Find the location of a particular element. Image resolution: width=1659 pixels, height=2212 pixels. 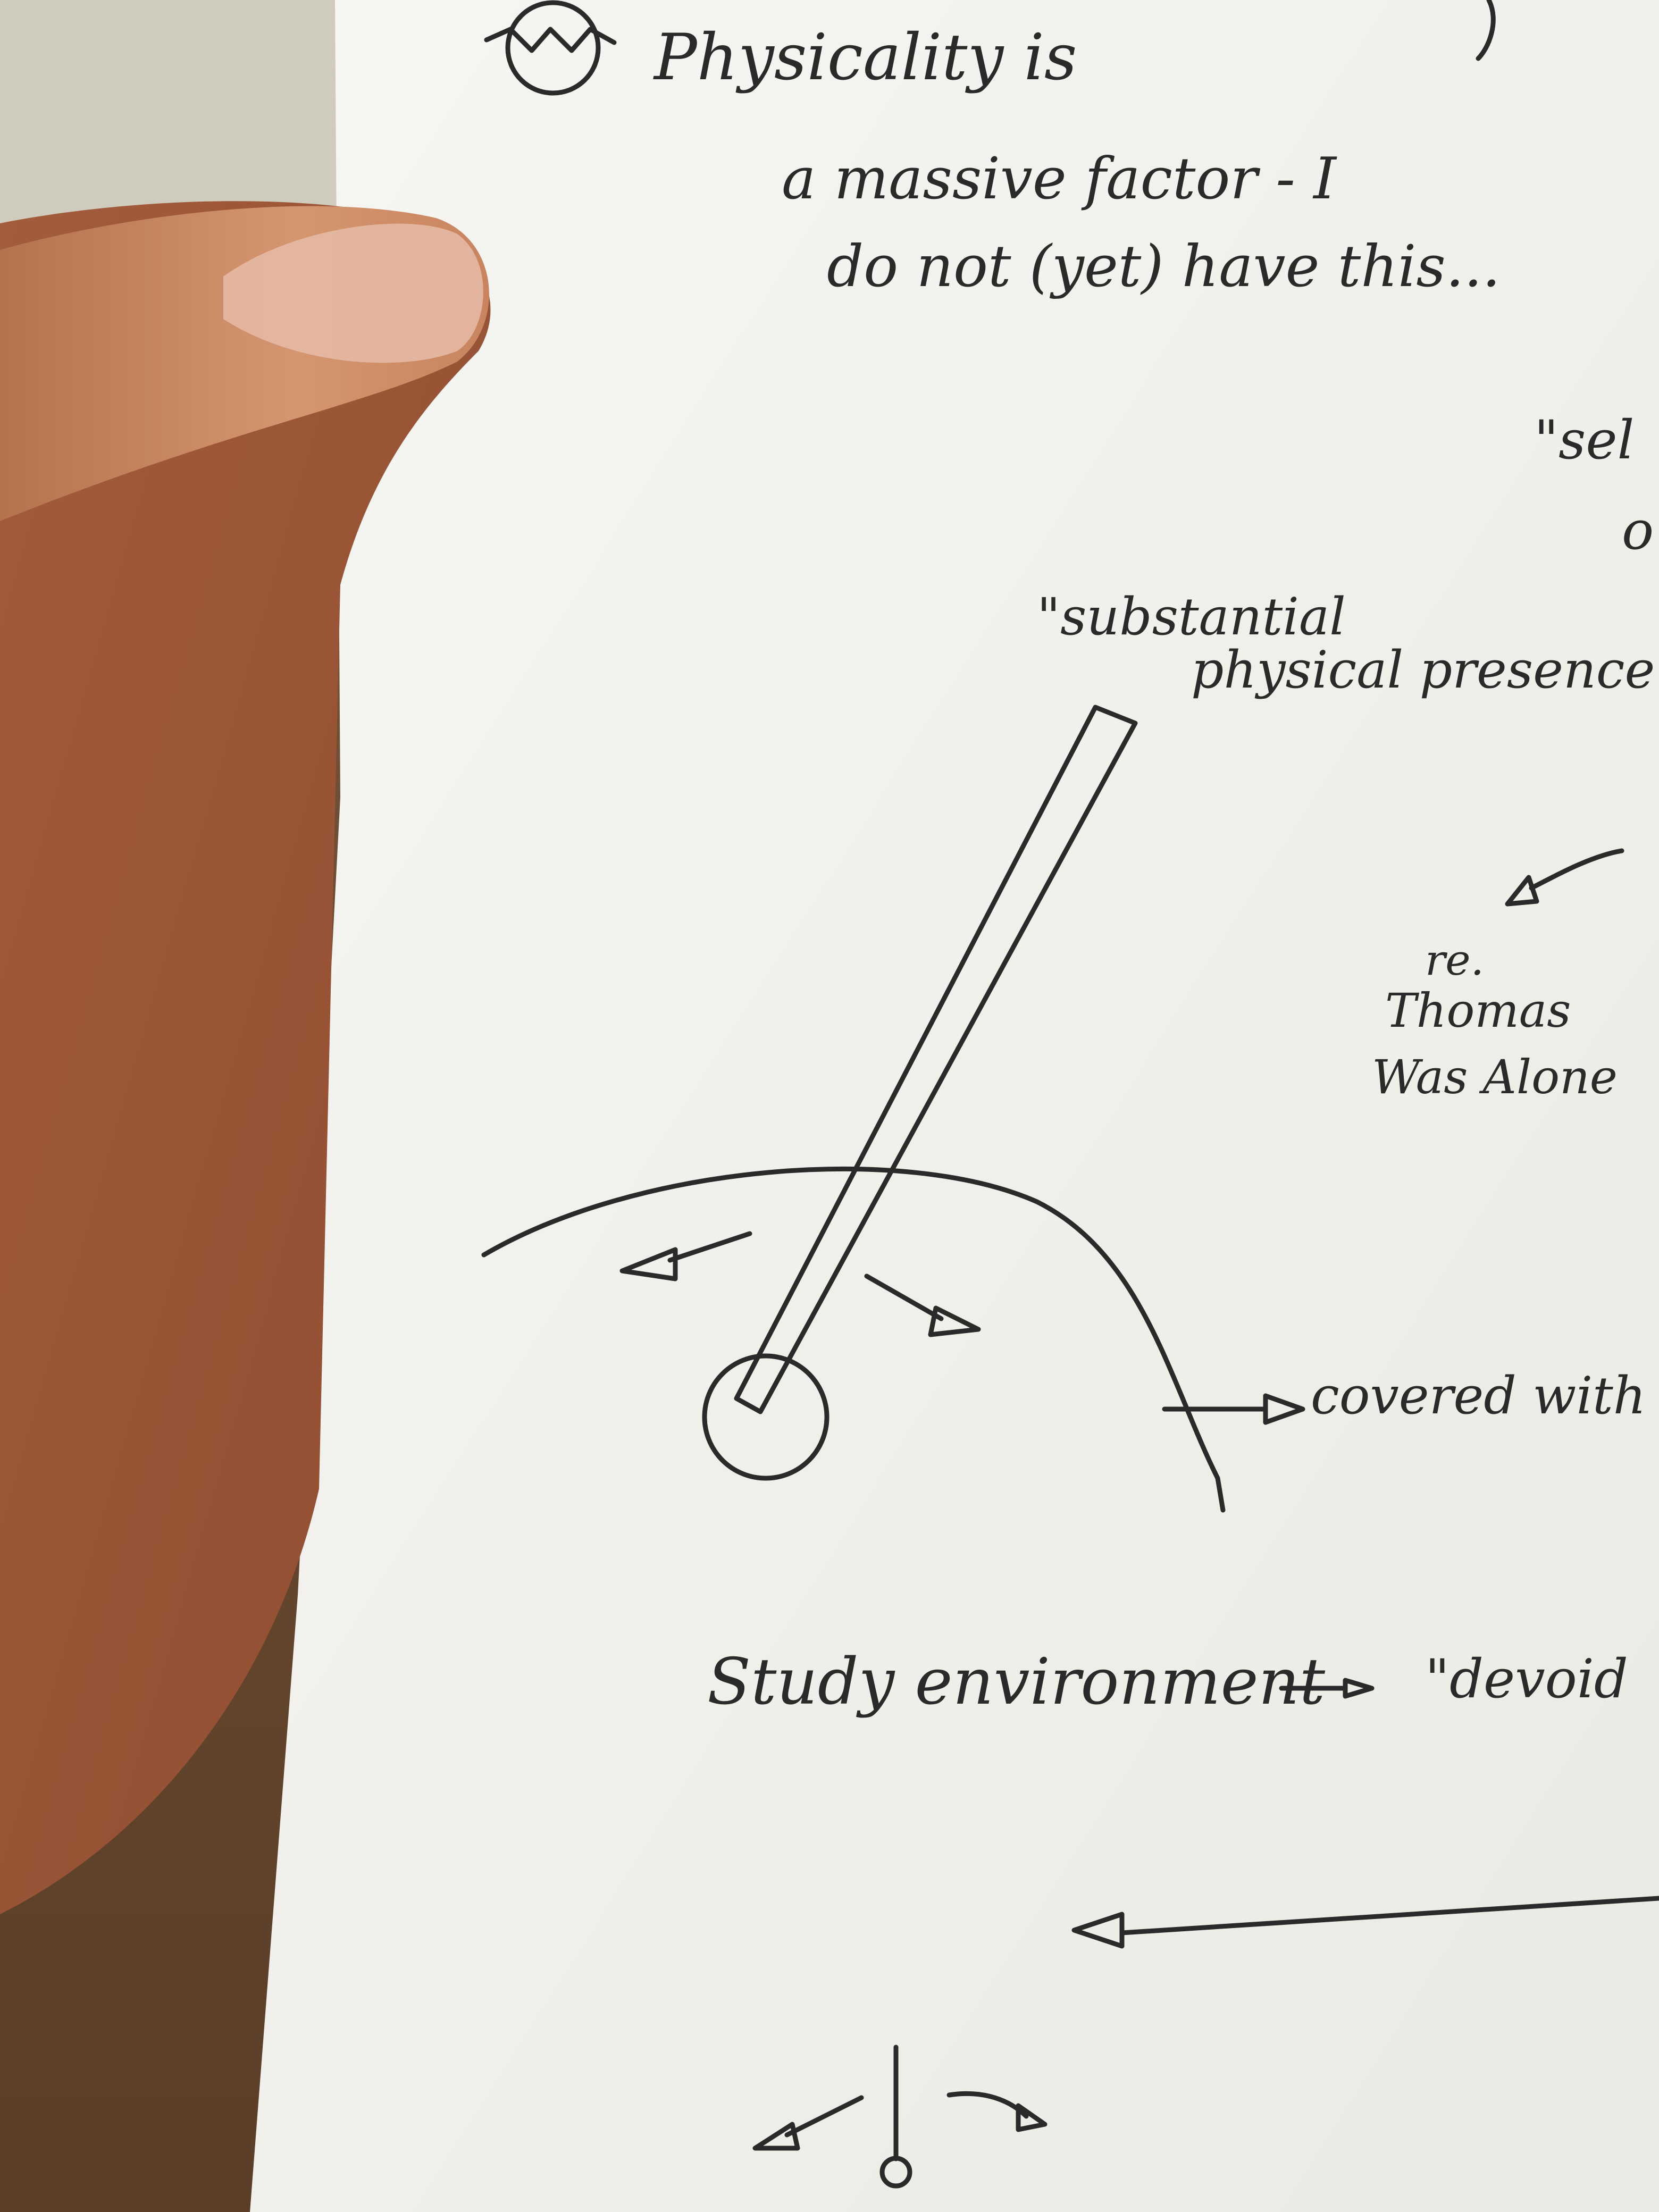

covered-arrow-icon is located at coordinates (1233, 1409).